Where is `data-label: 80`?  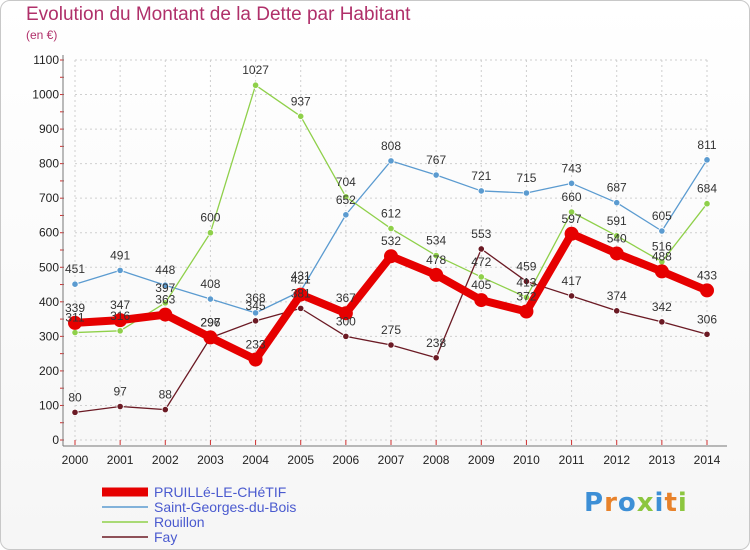 data-label: 80 is located at coordinates (75, 397).